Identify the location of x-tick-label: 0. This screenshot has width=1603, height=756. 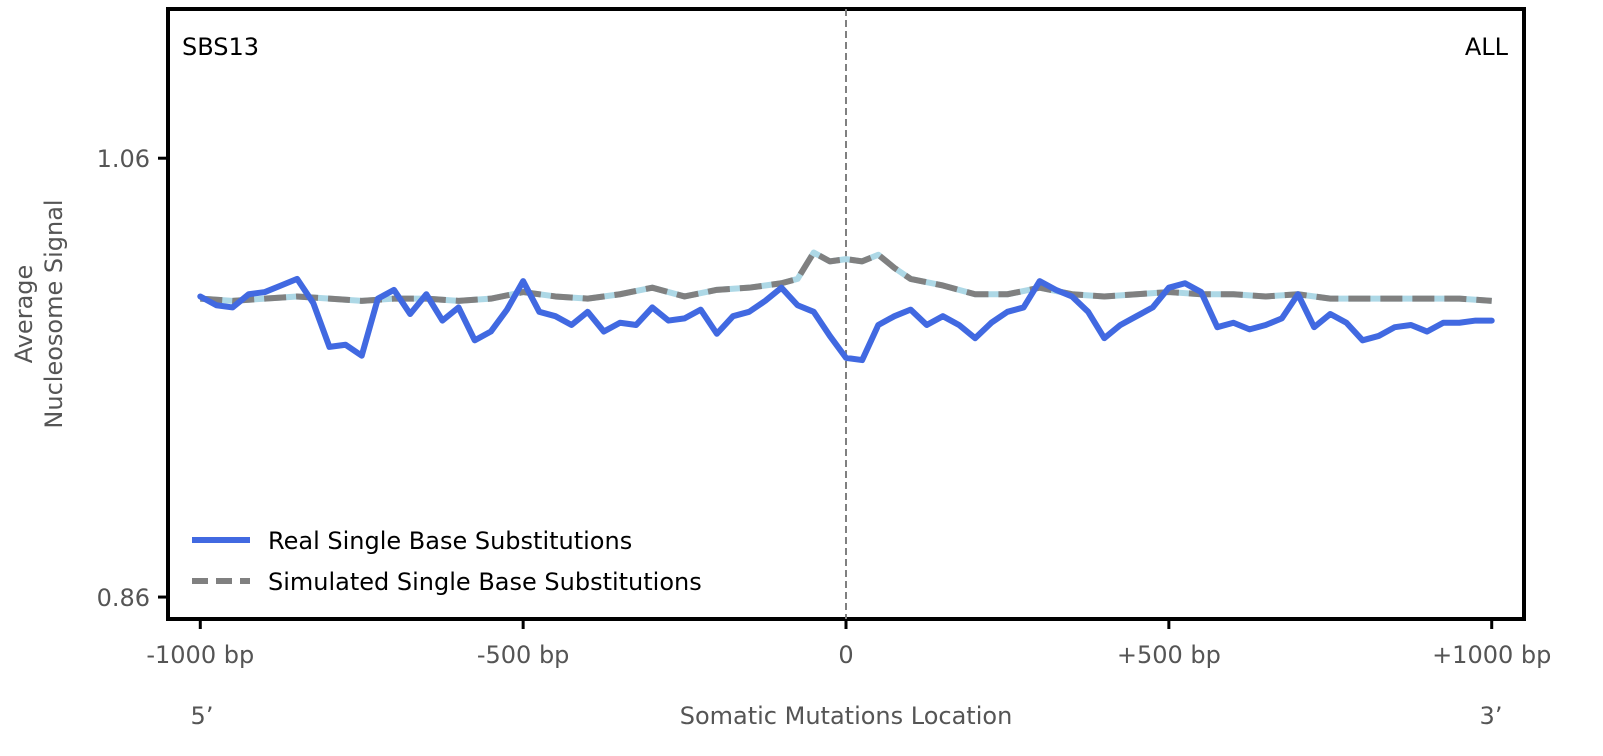
(845, 655).